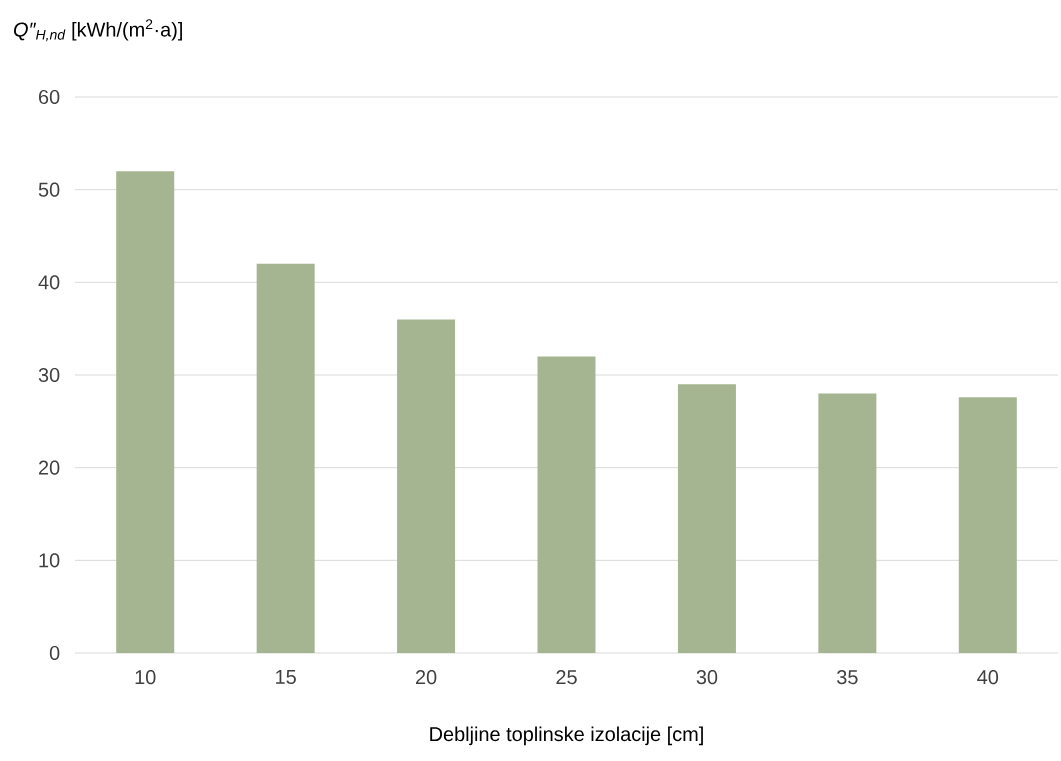 The width and height of the screenshot is (1061, 761). I want to click on text: Q″$_{H,nd}$ [kWh/(m$^{2}$·a)], so click(98, 30).